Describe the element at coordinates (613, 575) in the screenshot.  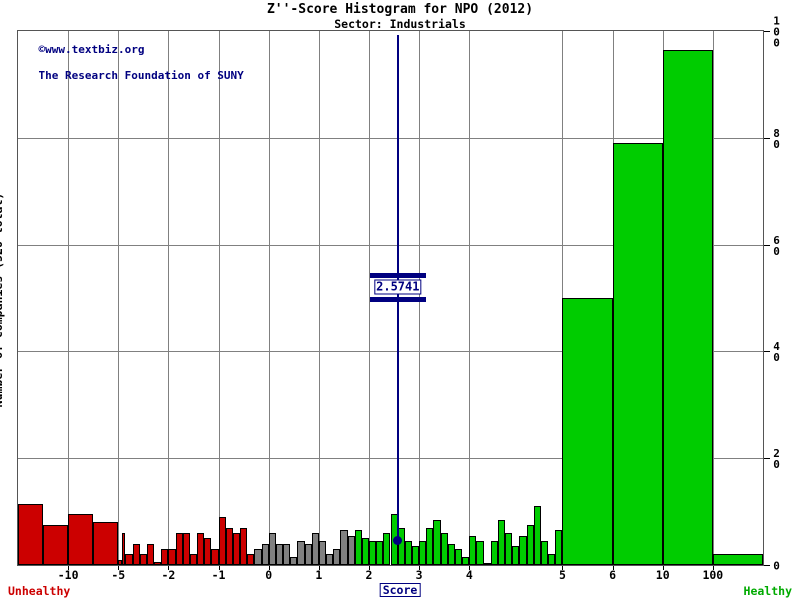
I see `x-tick-label: 6` at that location.